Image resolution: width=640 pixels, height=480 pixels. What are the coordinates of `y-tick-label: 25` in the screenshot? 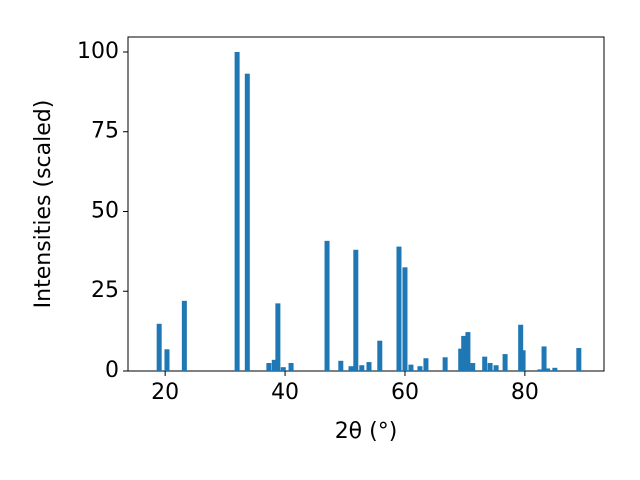 It's located at (105, 290).